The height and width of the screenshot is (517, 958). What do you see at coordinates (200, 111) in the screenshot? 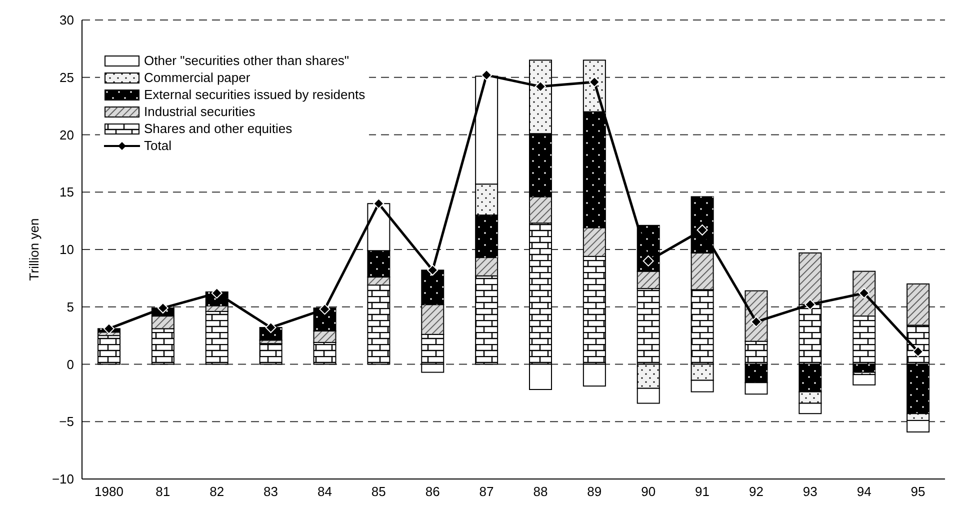
I see `legend-label: Industrial securities` at bounding box center [200, 111].